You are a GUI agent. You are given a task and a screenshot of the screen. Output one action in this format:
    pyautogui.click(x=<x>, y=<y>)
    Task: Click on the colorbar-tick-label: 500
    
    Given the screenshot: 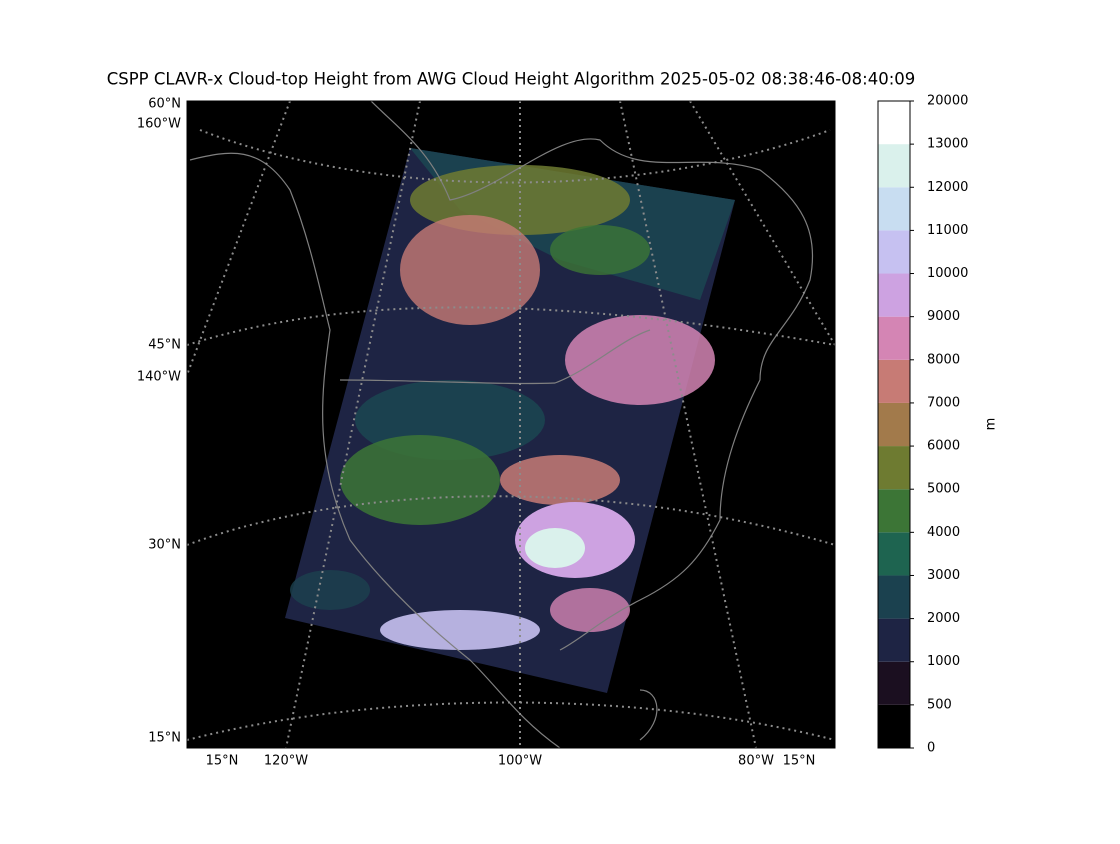 What is the action you would take?
    pyautogui.click(x=939, y=704)
    